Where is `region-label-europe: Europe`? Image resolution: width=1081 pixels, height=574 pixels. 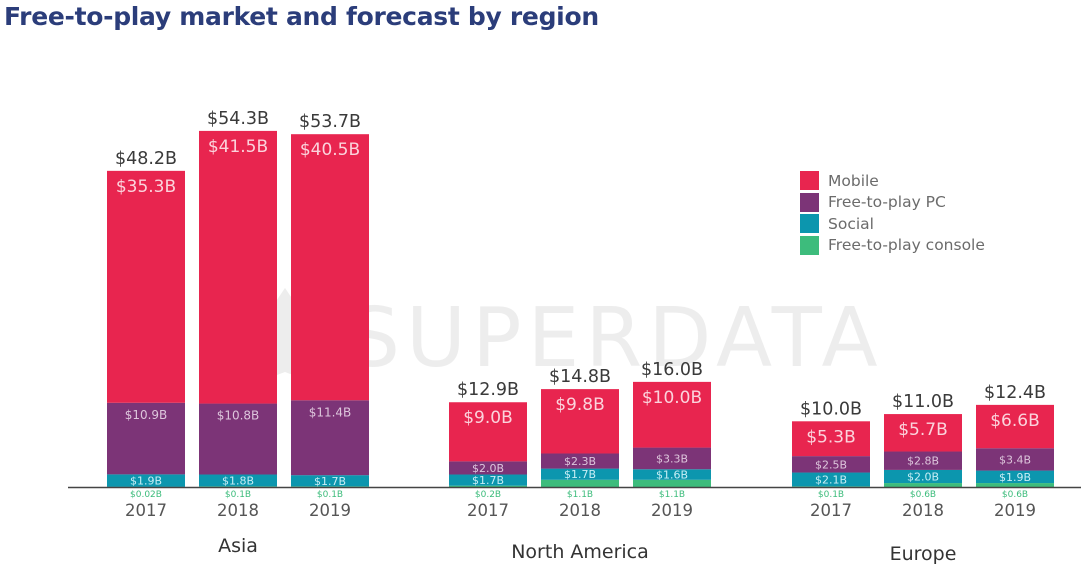 region-label-europe: Europe is located at coordinates (923, 554).